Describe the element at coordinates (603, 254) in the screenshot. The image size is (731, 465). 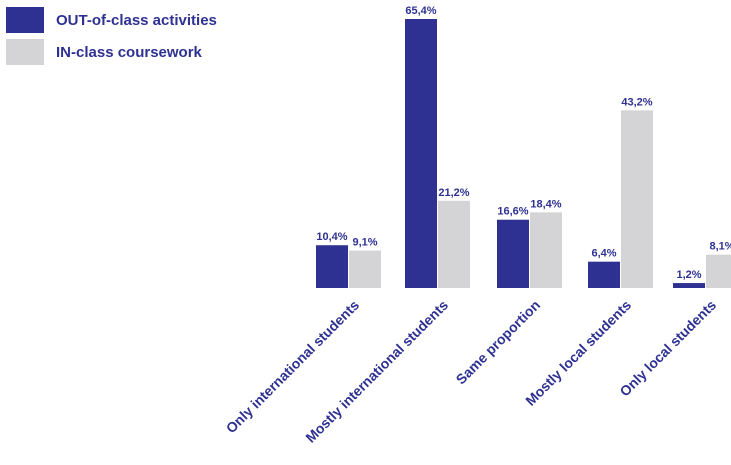
I see `data-label-out-of-class-3: 6,4%` at that location.